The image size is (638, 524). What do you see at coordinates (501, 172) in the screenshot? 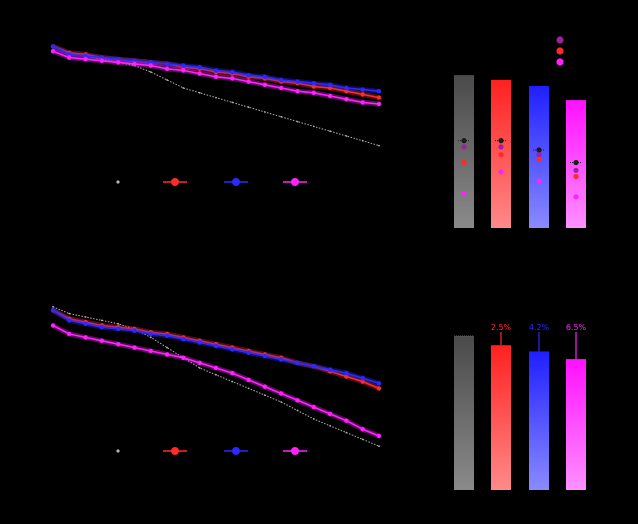
I see `bar-dot-red` at bounding box center [501, 172].